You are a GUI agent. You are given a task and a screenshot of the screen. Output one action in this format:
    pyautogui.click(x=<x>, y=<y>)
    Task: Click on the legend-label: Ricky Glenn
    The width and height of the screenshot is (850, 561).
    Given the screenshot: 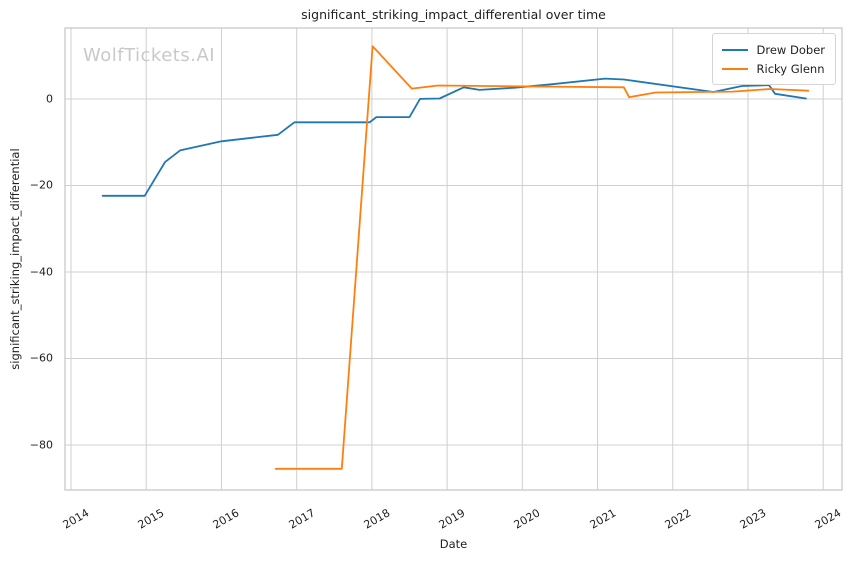 What is the action you would take?
    pyautogui.click(x=790, y=68)
    